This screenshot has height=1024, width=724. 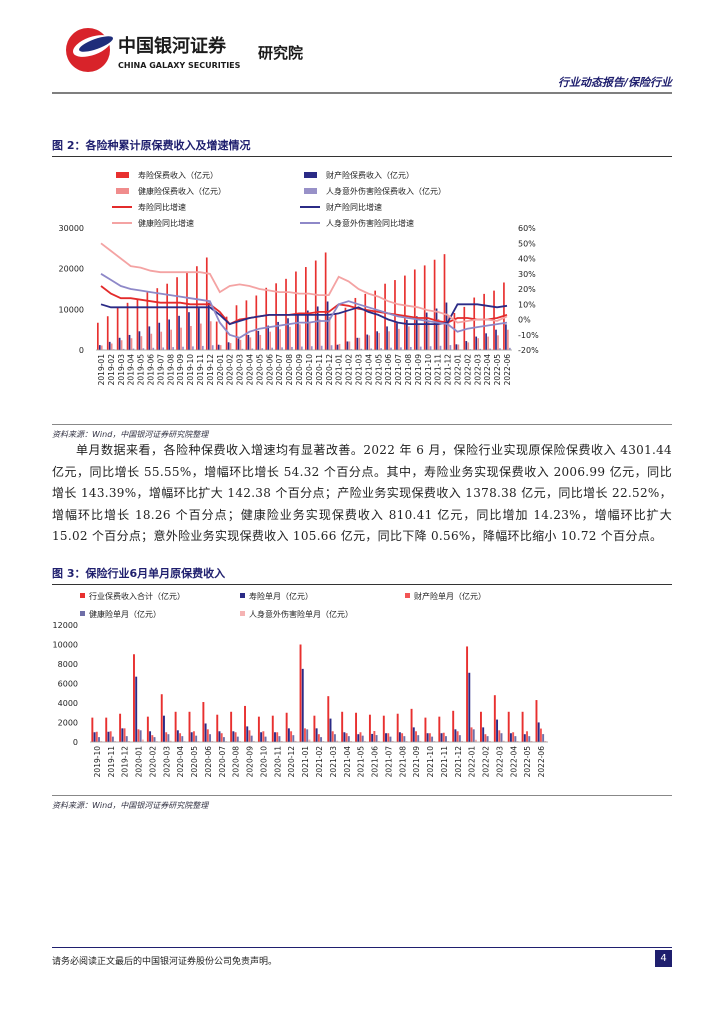 What do you see at coordinates (166, 762) in the screenshot?
I see `x-tick-label: 2020-03` at bounding box center [166, 762].